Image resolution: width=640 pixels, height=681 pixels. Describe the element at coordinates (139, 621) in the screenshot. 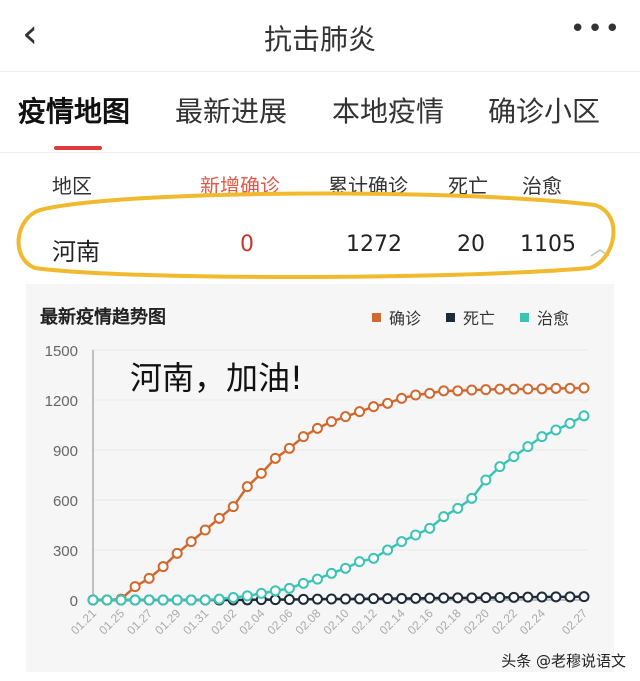

I see `x-tick-label: 01.27` at that location.